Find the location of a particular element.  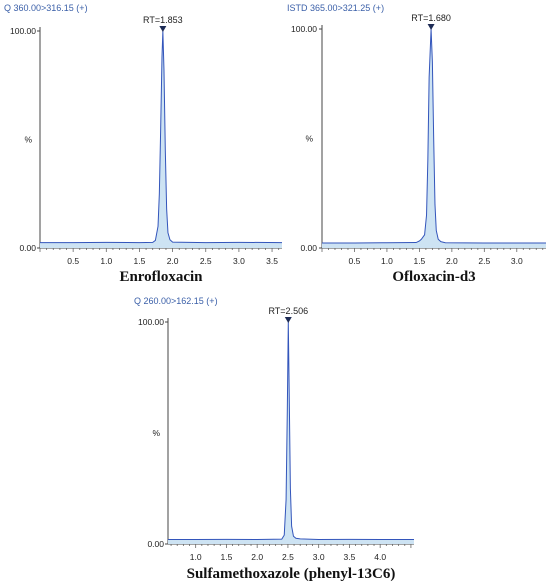

compound-name: Ofloxacin-d3 is located at coordinates (433, 277).